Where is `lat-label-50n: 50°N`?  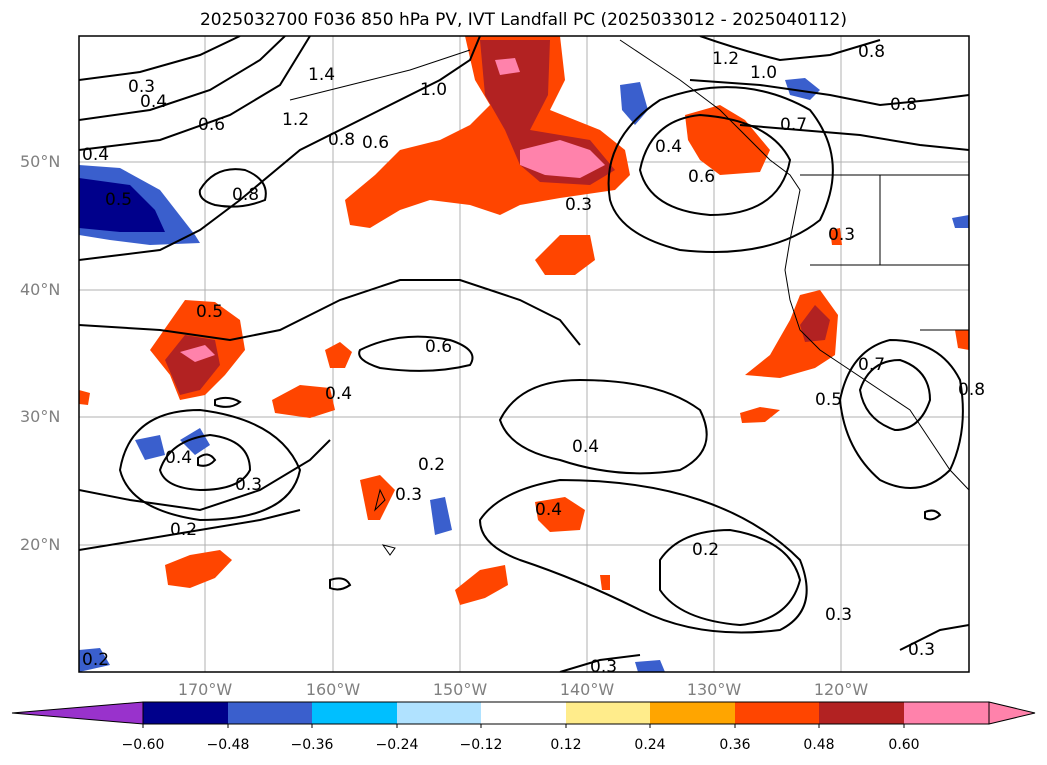
lat-label-50n: 50°N is located at coordinates (40, 161).